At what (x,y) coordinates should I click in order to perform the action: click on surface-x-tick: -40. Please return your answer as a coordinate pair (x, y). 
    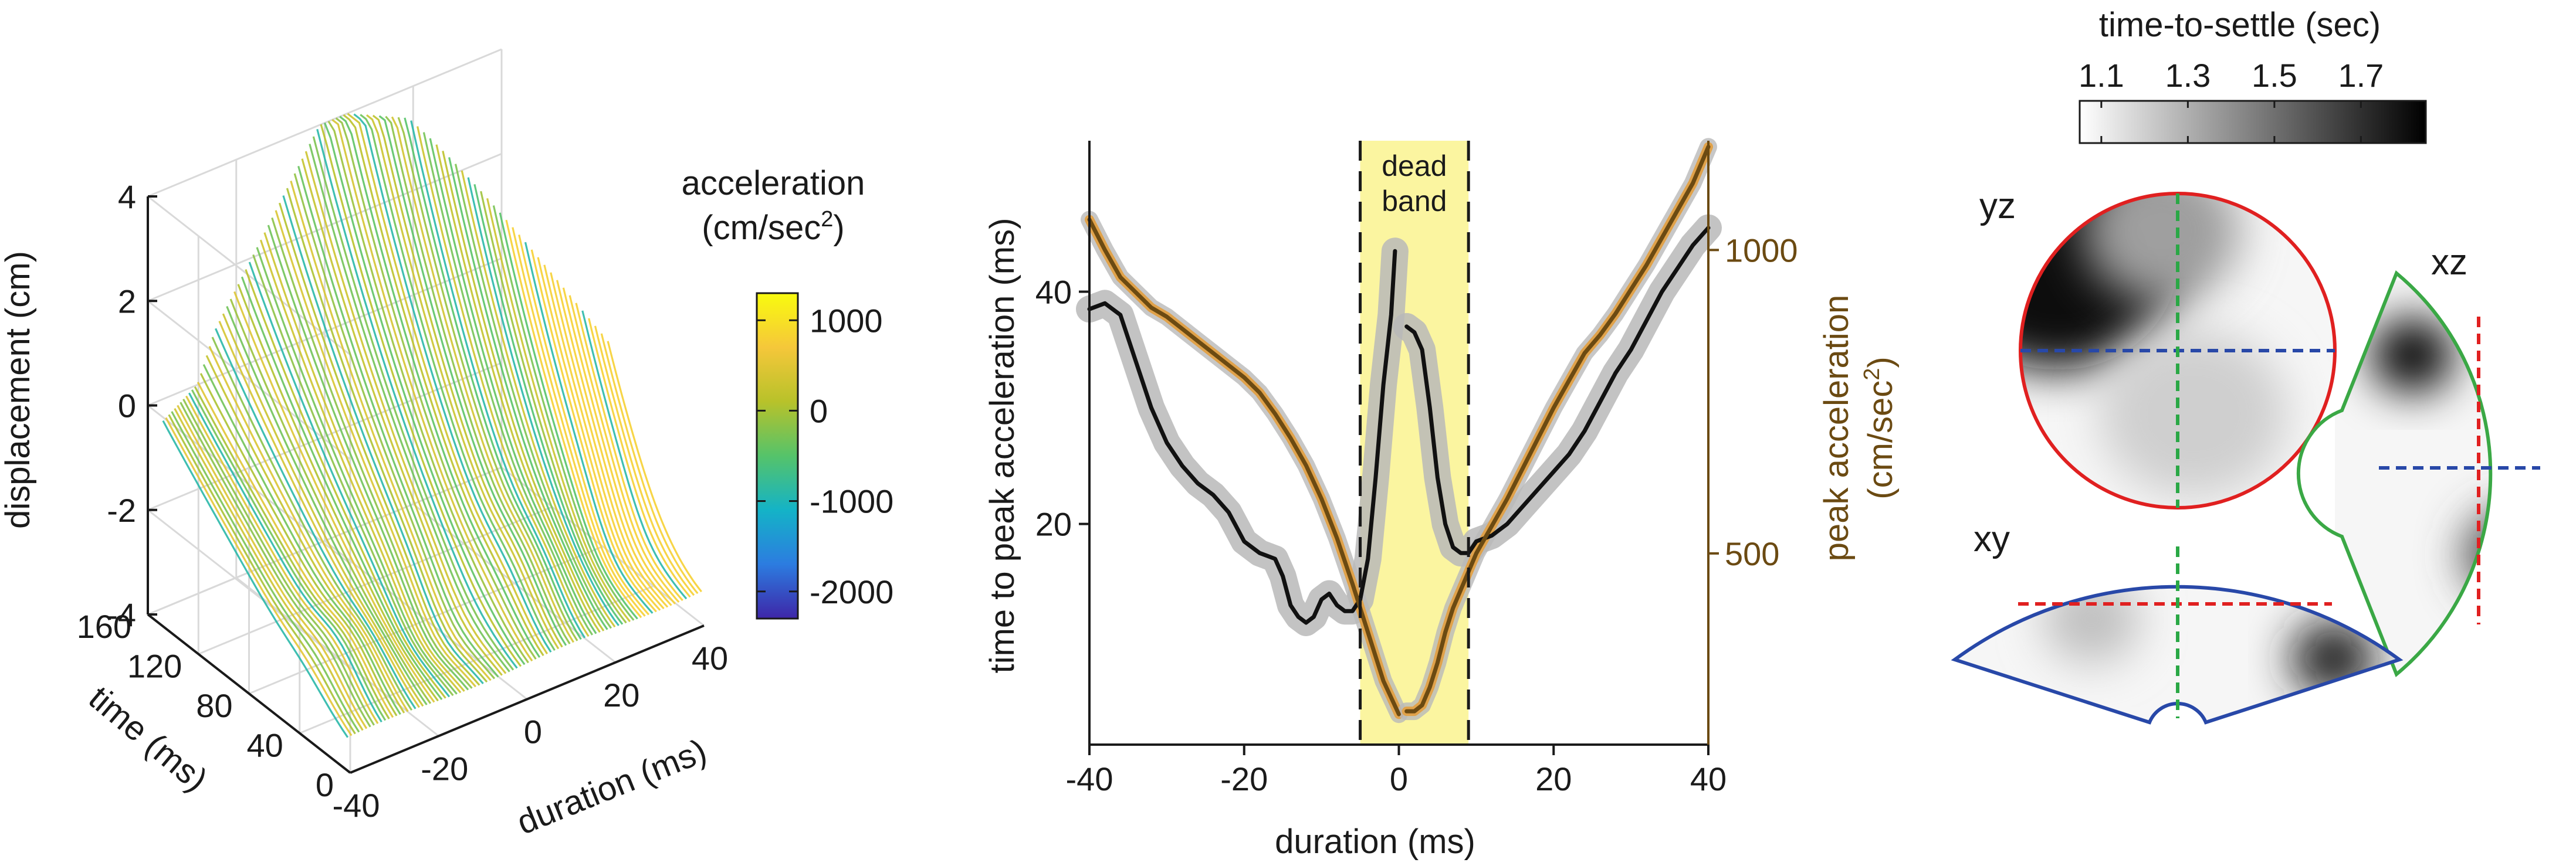
    Looking at the image, I should click on (356, 805).